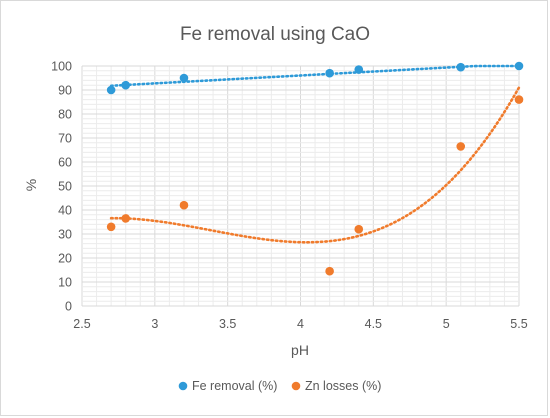 This screenshot has width=550, height=418. I want to click on x-tick-label: 2.5, so click(81, 324).